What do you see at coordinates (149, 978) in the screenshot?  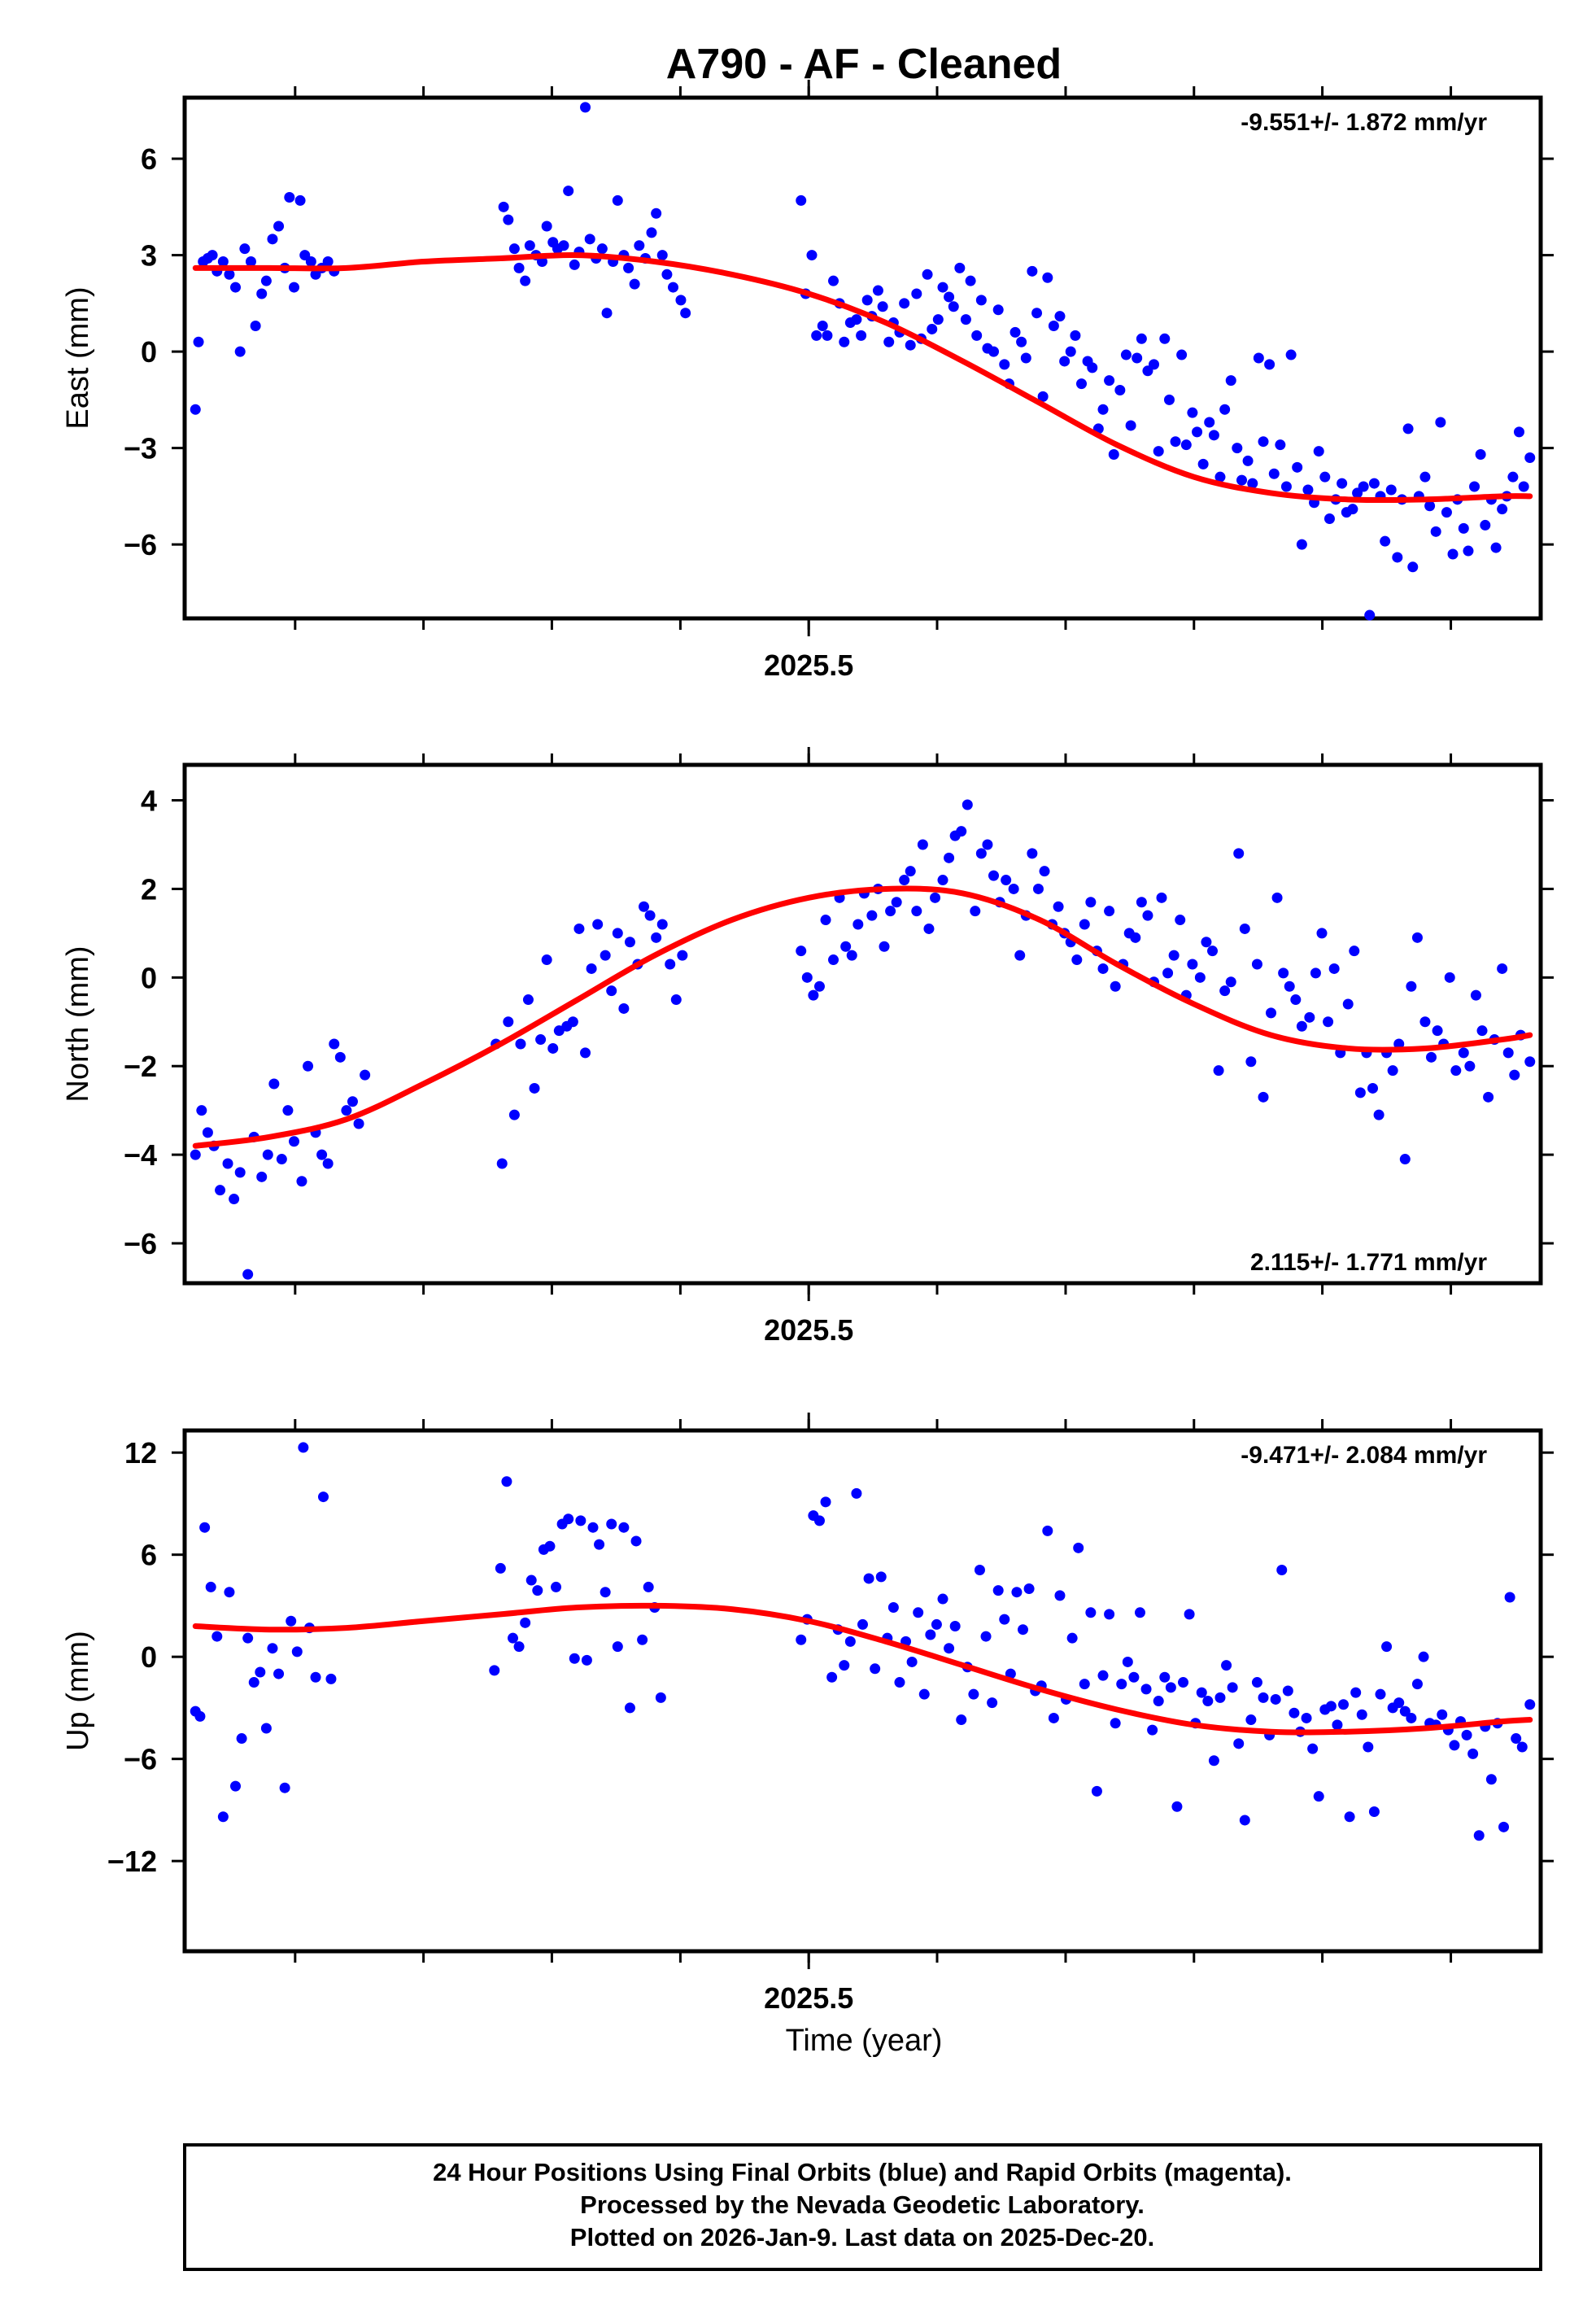 I see `north-y-tick-label: 0` at bounding box center [149, 978].